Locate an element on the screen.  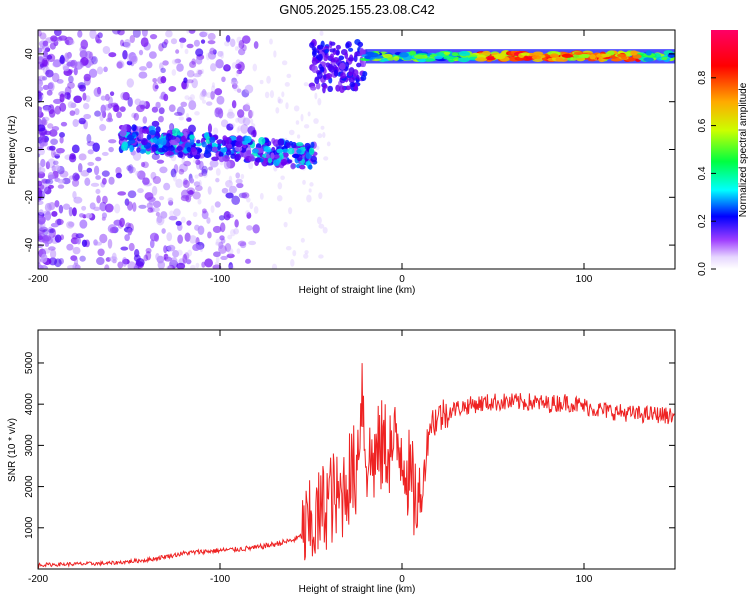
colorbar-tick-label: 0.4 is located at coordinates (702, 173).